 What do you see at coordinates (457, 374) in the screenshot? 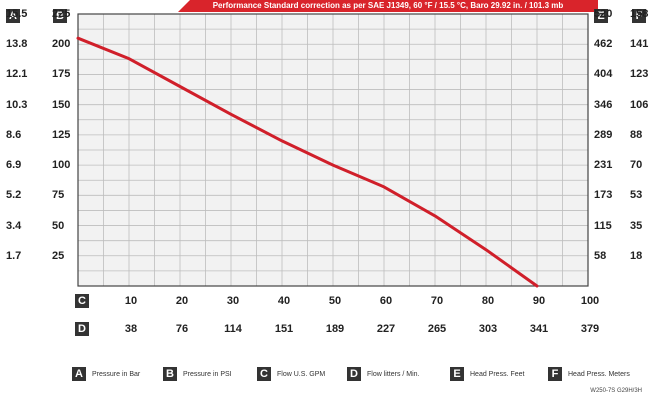
I see `legend-letter-e: E` at bounding box center [457, 374].